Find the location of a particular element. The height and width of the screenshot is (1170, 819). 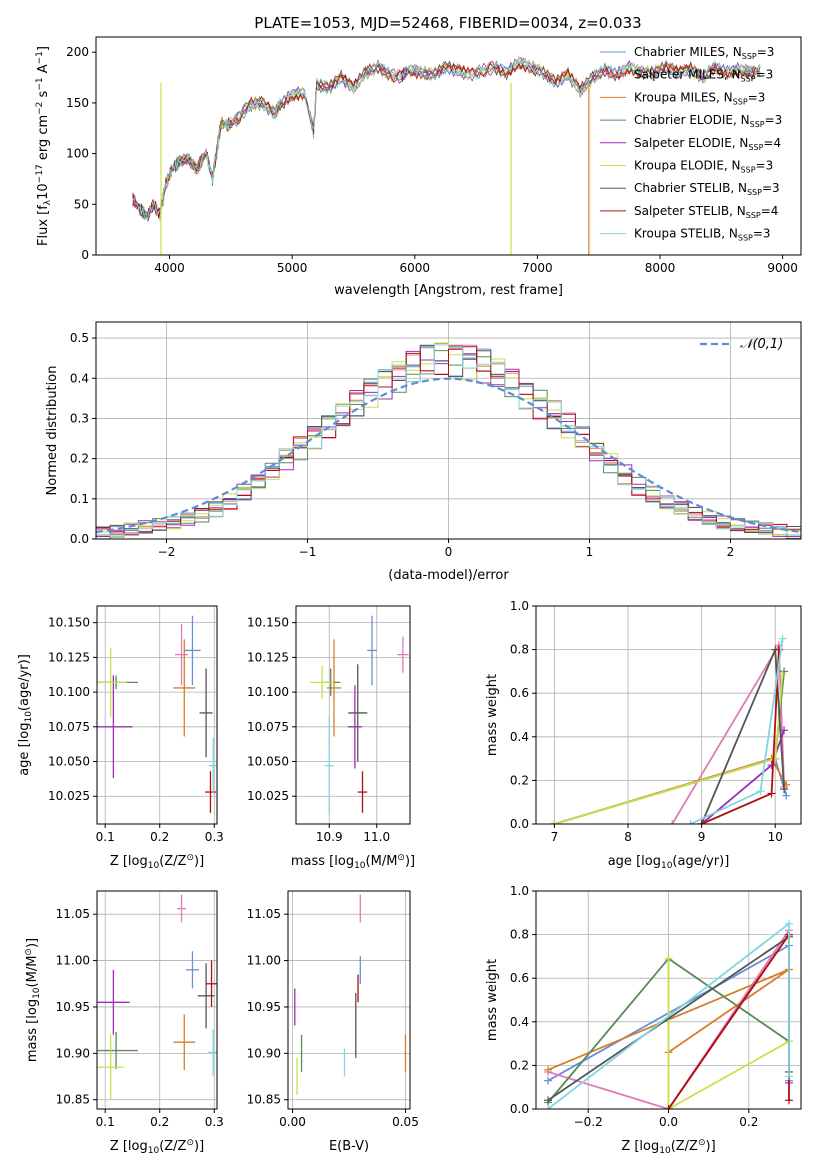

legend-label: Kroupa ELODIE, NSSP=3 is located at coordinates (703, 167).